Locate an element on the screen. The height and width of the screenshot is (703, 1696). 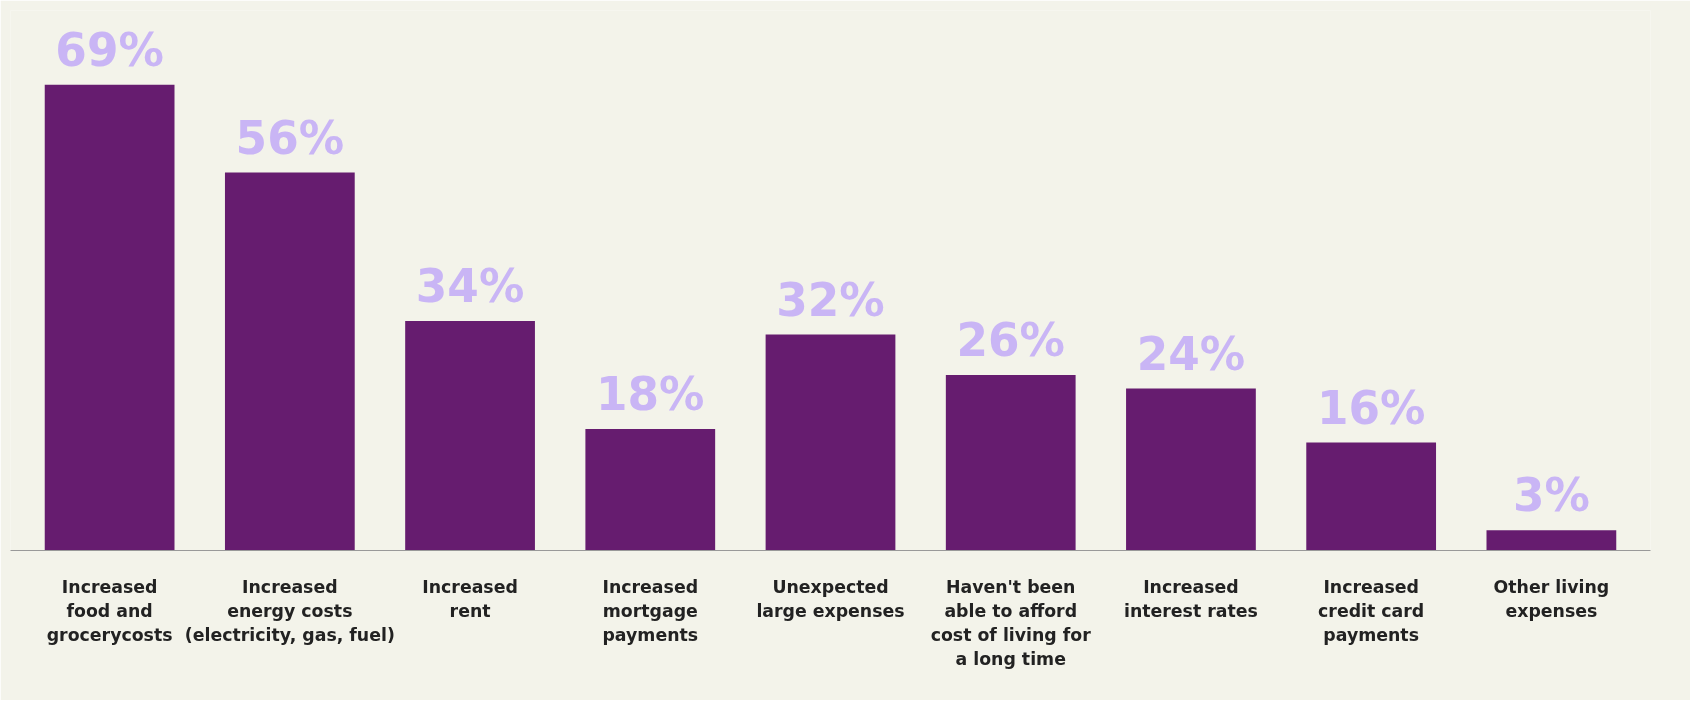
data-label: 3% is located at coordinates (1551, 496).